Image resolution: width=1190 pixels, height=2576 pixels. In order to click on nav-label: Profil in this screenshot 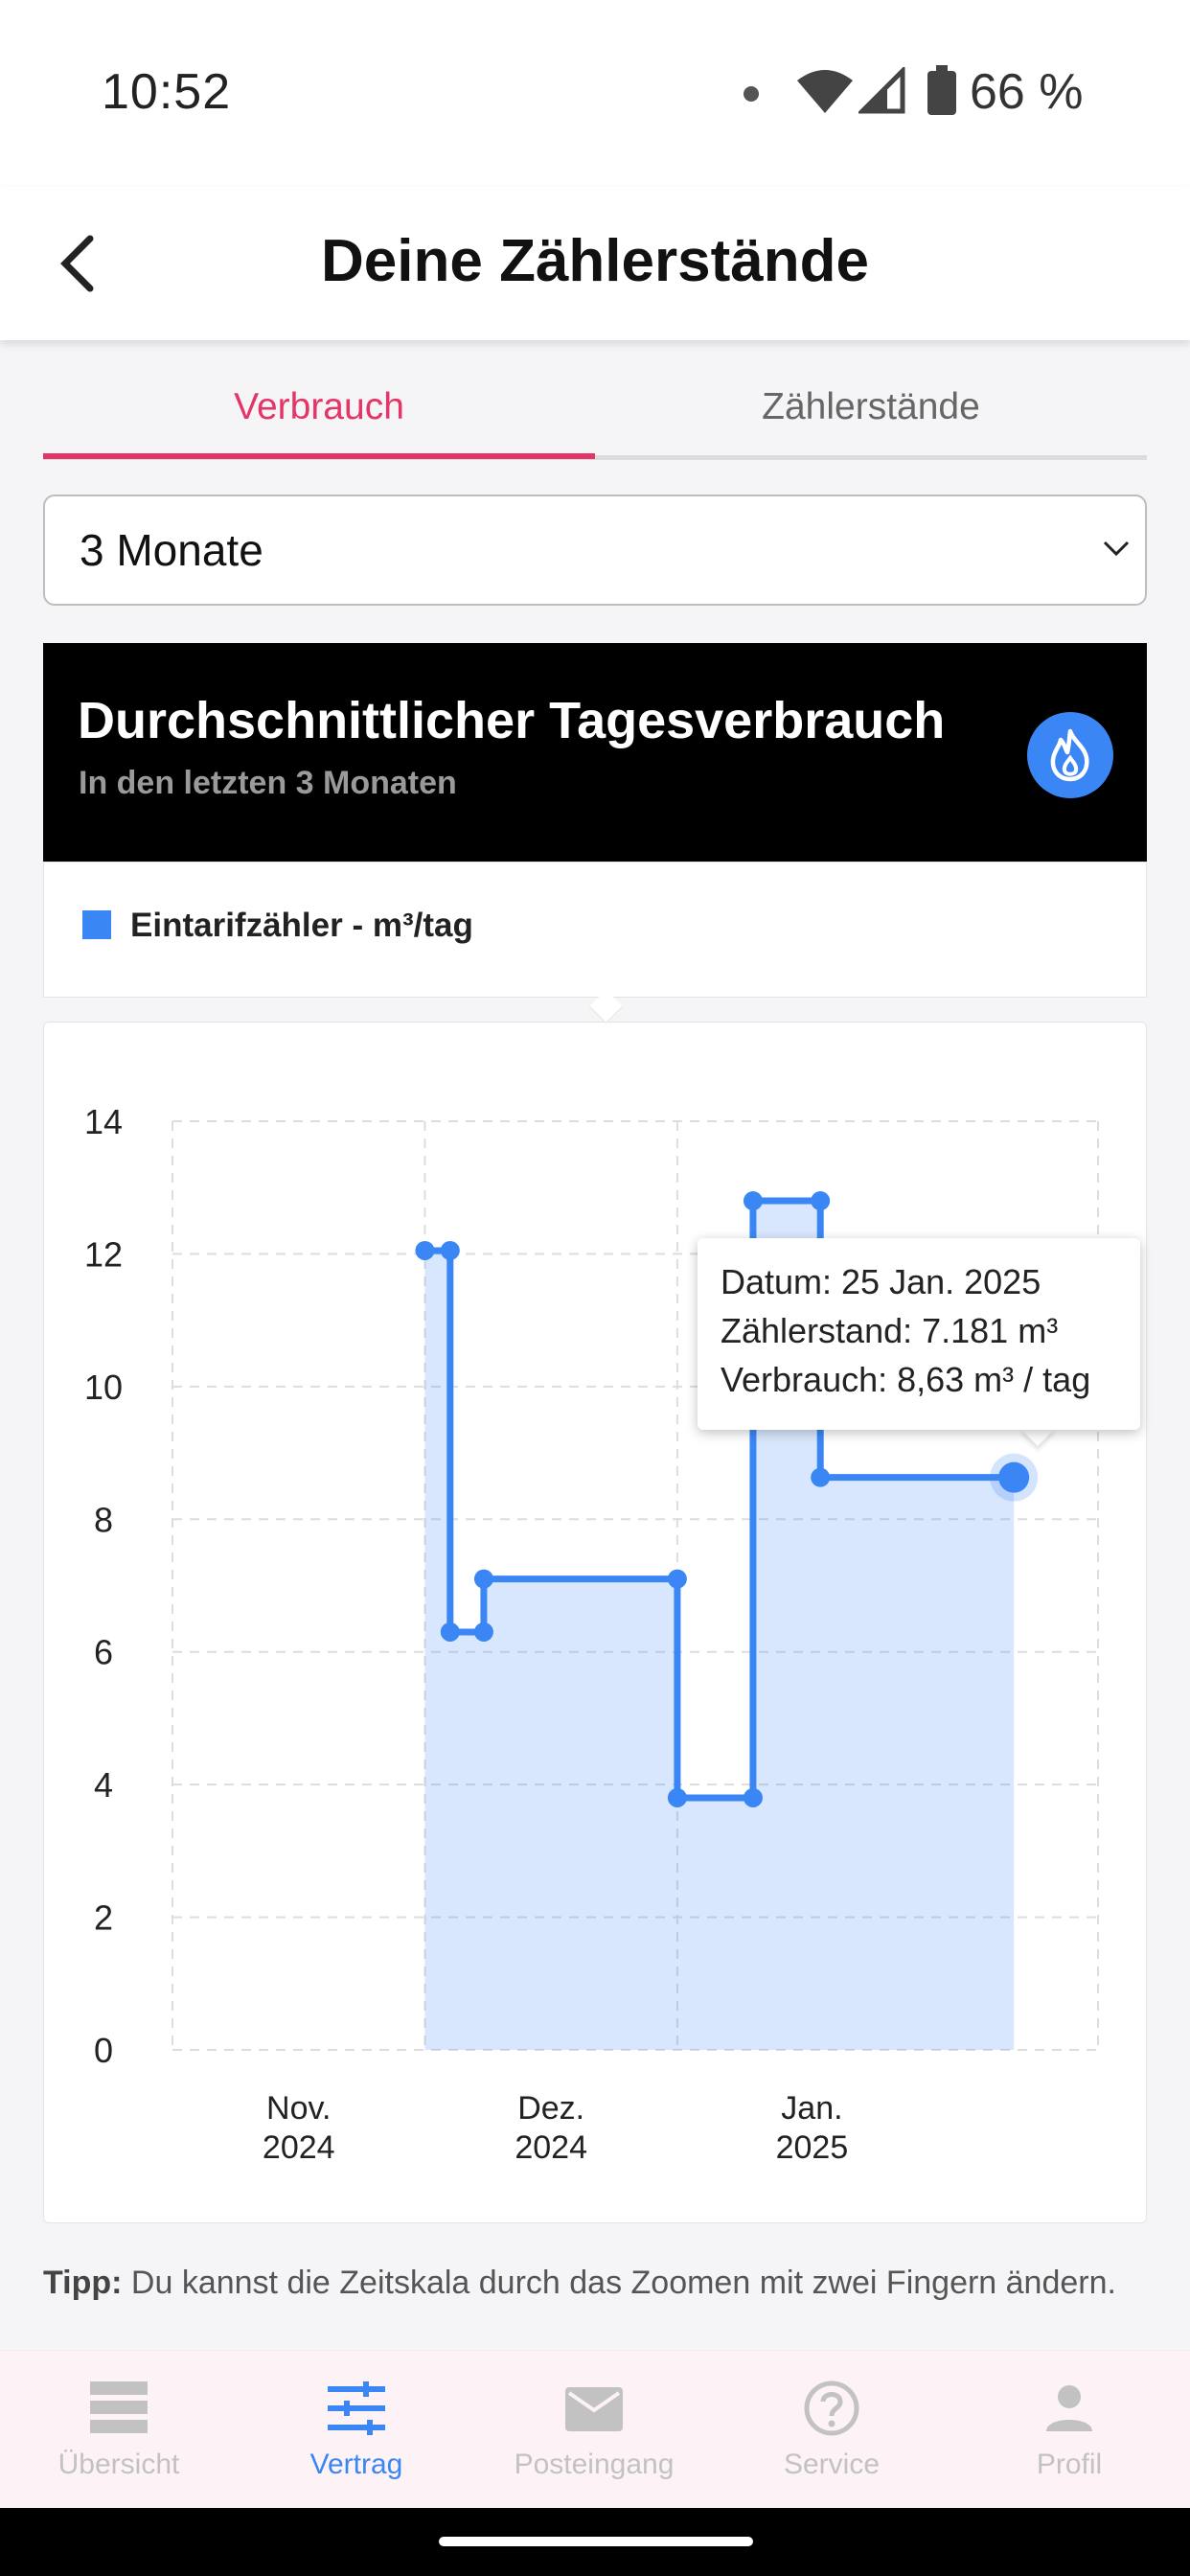, I will do `click(1070, 2464)`.